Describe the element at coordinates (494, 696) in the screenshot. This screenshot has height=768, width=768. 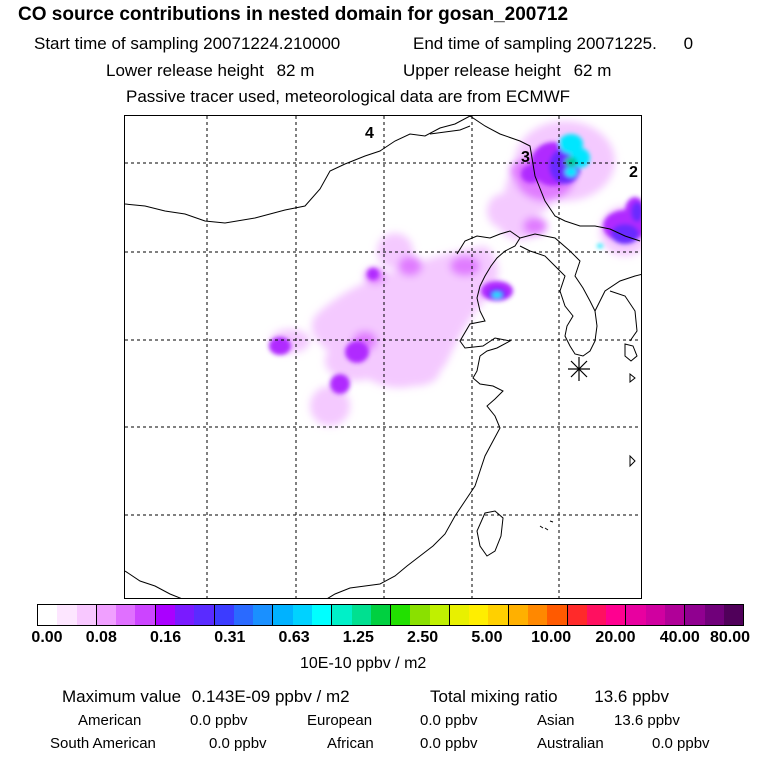
I see `total-mixing-label: Total mixing ratio` at that location.